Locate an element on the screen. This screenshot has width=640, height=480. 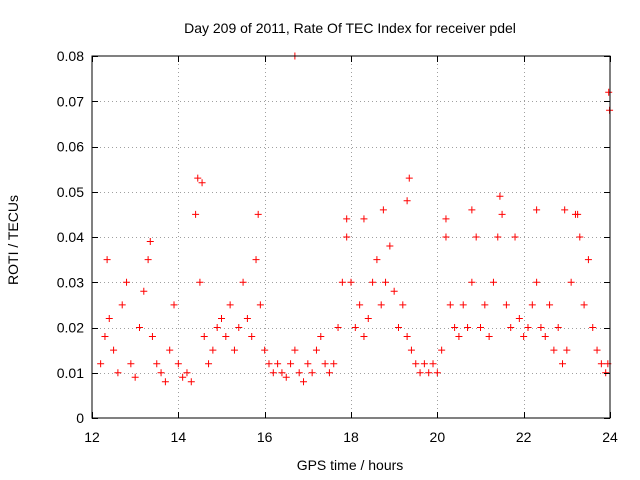
x-axis-label: GPS time / hours is located at coordinates (350, 465).